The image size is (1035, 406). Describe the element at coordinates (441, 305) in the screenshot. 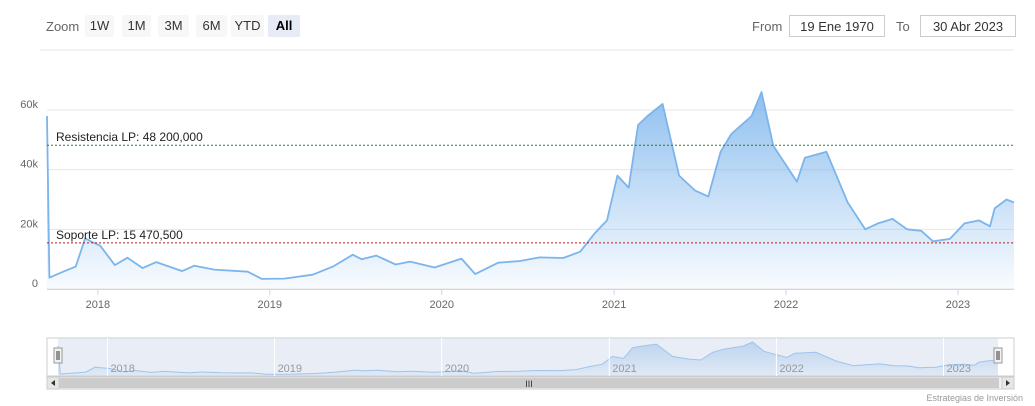

I see `x-tick-label: 2020` at that location.